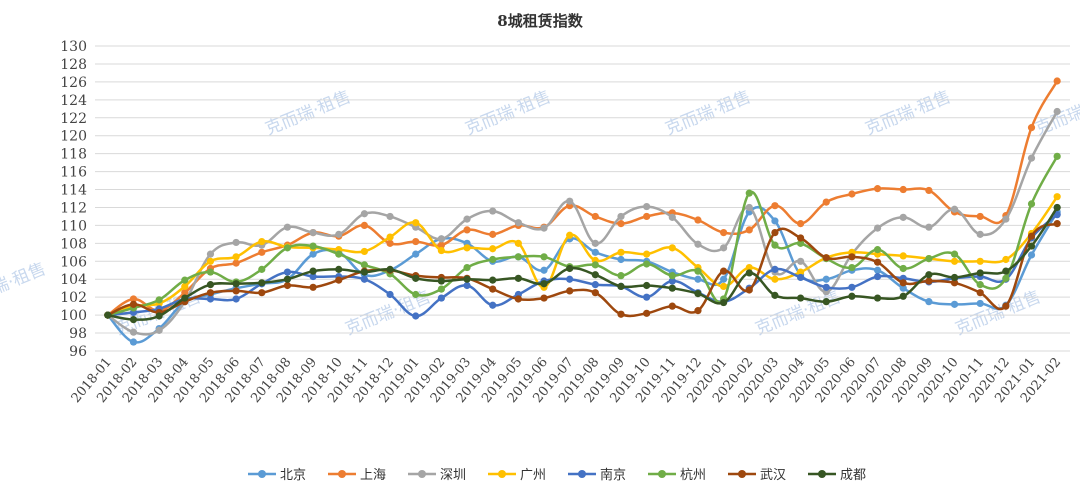 This screenshot has width=1080, height=488. Describe the element at coordinates (73, 226) in the screenshot. I see `y-tick-label: 110` at that location.